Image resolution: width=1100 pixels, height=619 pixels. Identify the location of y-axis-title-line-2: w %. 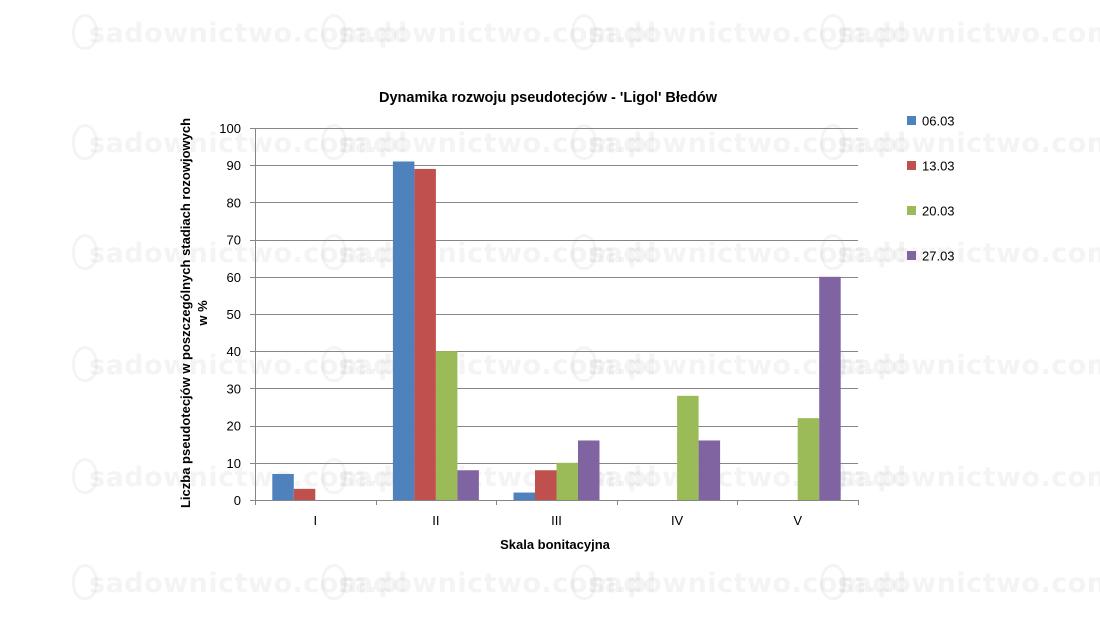
(202, 313).